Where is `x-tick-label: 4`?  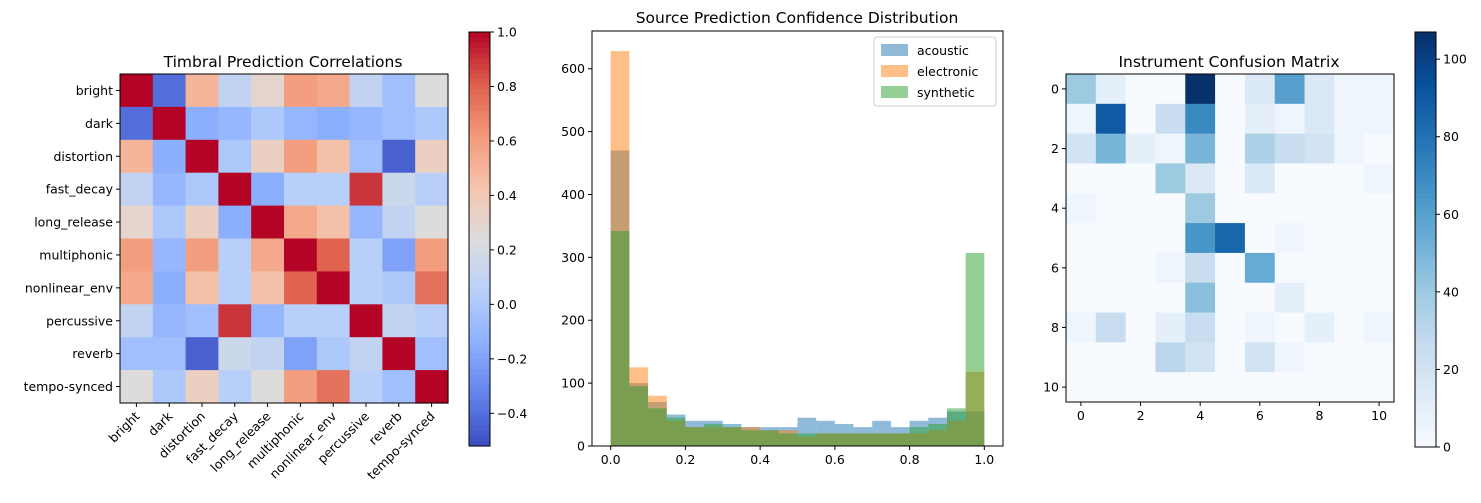
x-tick-label: 4 is located at coordinates (1200, 415).